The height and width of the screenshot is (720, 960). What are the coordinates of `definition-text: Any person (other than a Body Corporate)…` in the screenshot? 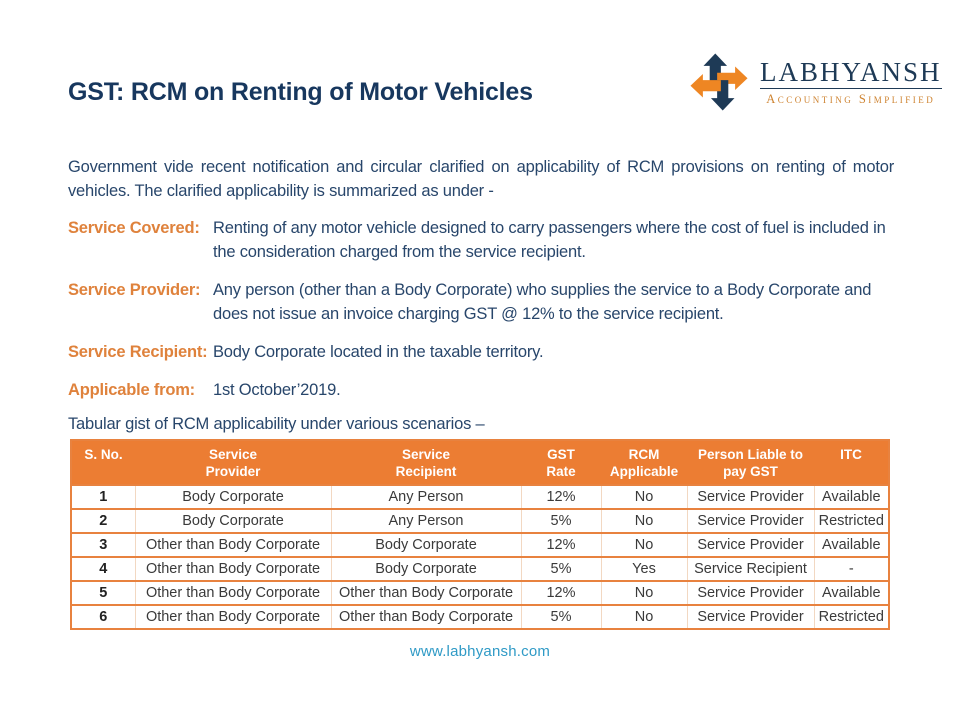 It's located at (542, 302).